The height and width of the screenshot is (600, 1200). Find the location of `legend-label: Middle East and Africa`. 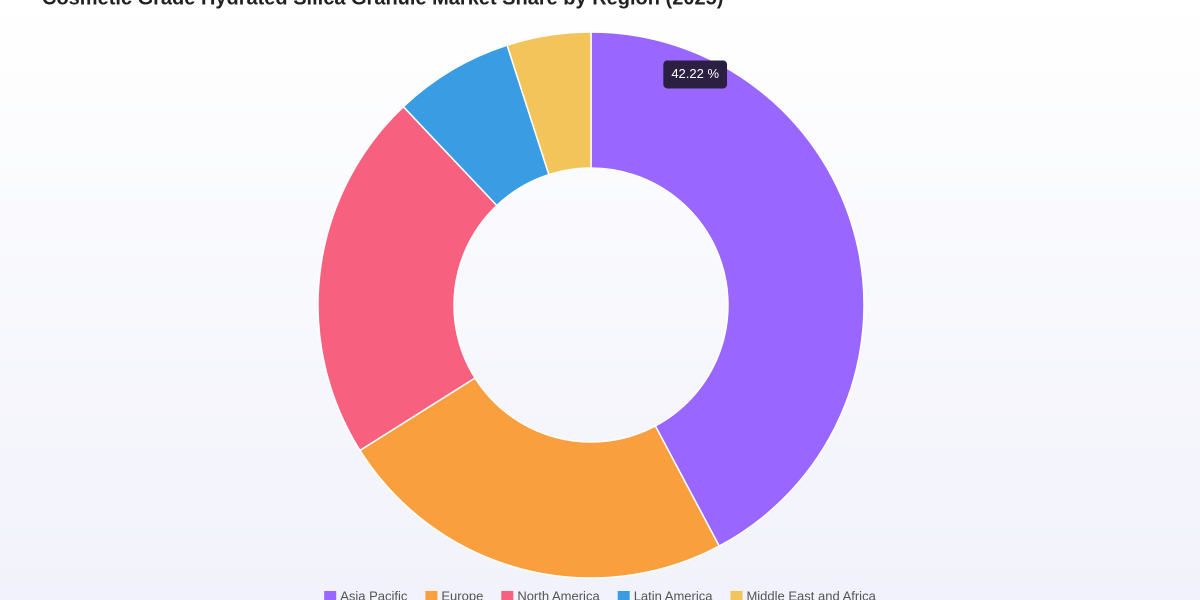

legend-label: Middle East and Africa is located at coordinates (811, 594).